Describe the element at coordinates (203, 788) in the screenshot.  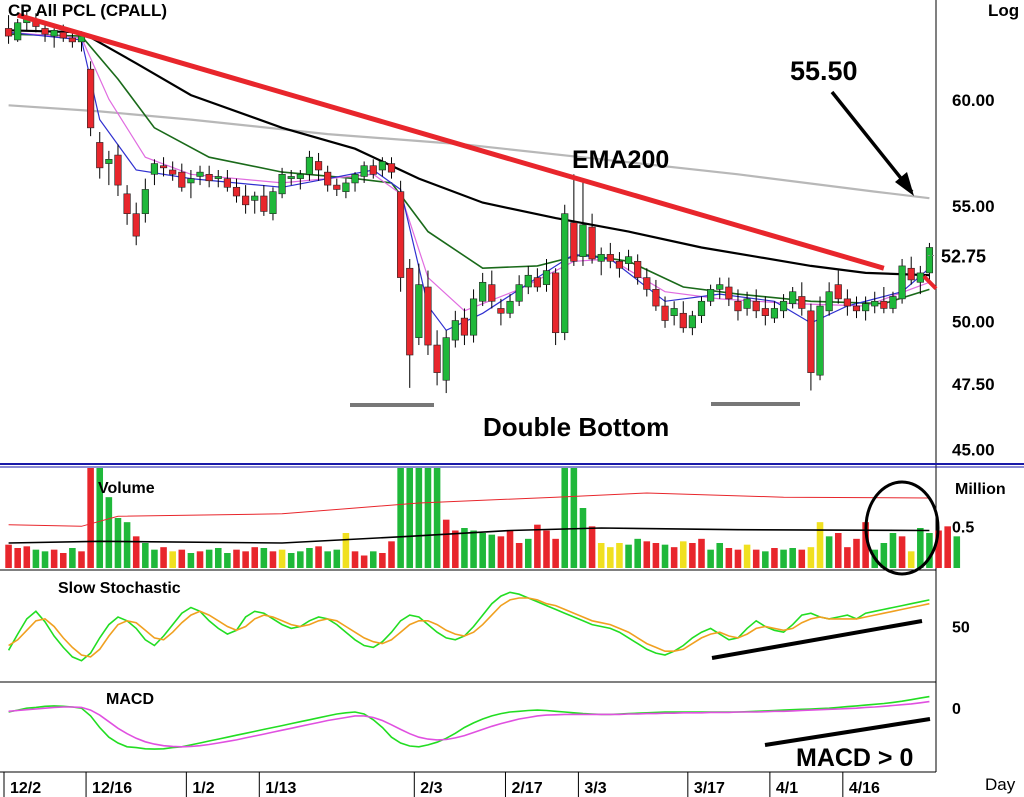
I see `x-tick-label: 1/2` at that location.